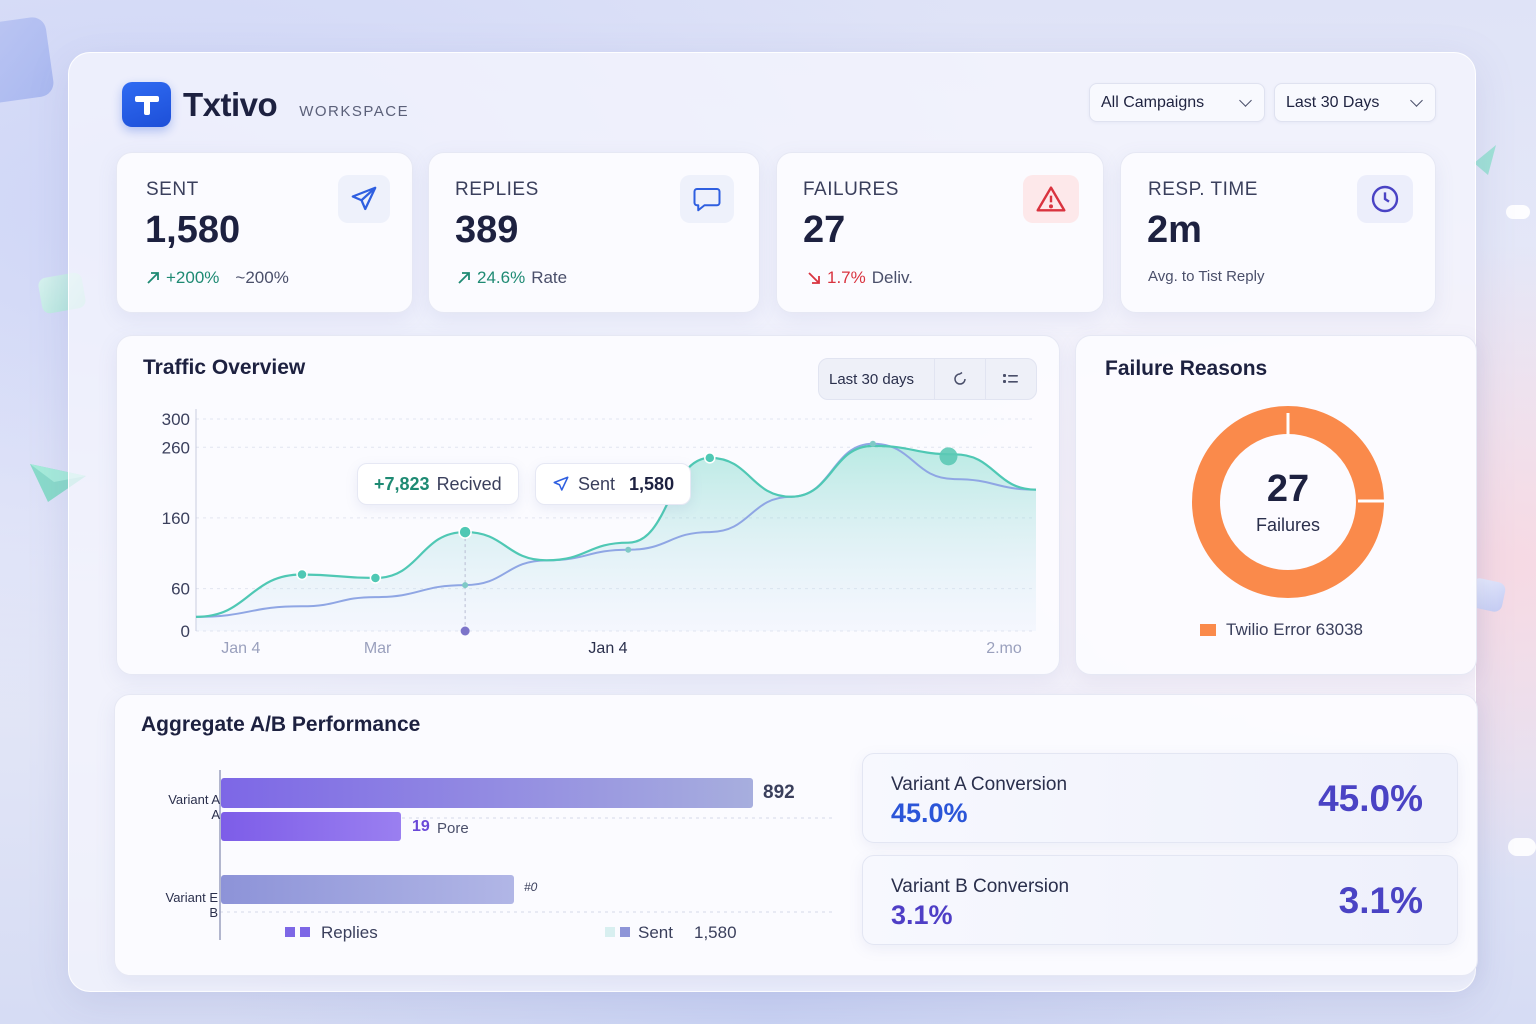 This screenshot has width=1536, height=1024. I want to click on conversion-big-value: 3.1%, so click(1380, 900).